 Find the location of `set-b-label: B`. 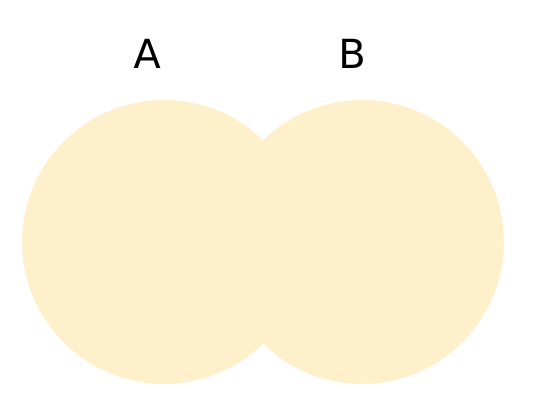

set-b-label: B is located at coordinates (351, 55).